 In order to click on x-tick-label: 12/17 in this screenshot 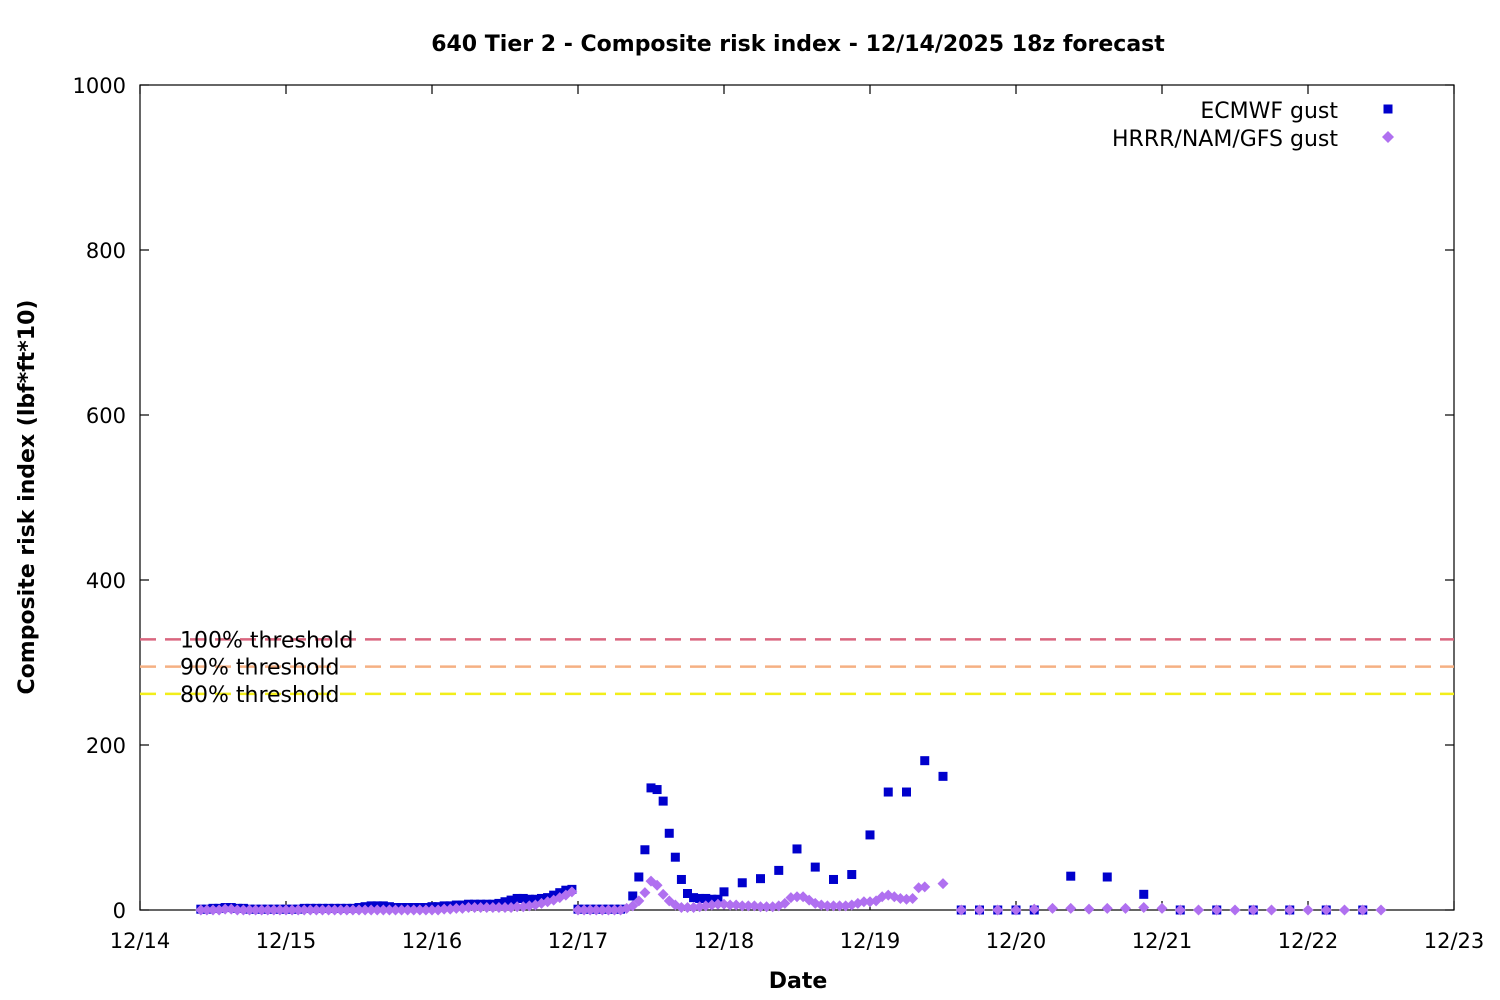, I will do `click(578, 941)`.